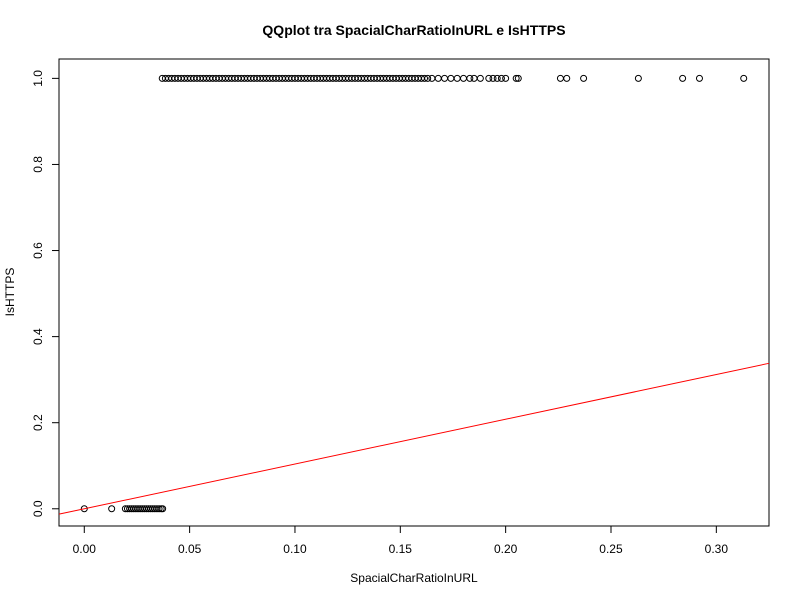  Describe the element at coordinates (38, 164) in the screenshot. I see `y-tick-label: 0.8` at that location.